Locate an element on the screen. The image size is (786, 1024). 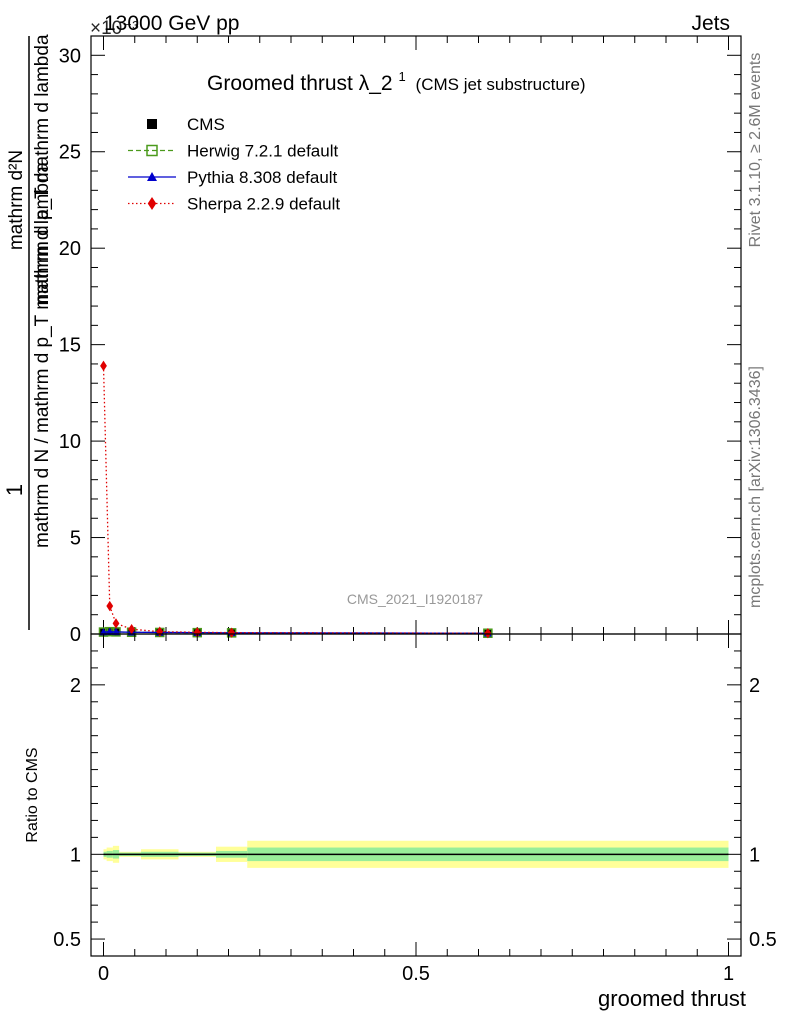
y-tick-label: 15 is located at coordinates (70, 346).